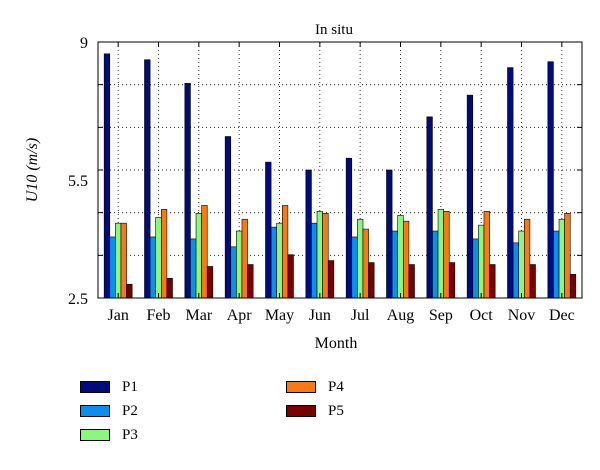 This screenshot has height=470, width=600. I want to click on bar-p2-jan, so click(112, 267).